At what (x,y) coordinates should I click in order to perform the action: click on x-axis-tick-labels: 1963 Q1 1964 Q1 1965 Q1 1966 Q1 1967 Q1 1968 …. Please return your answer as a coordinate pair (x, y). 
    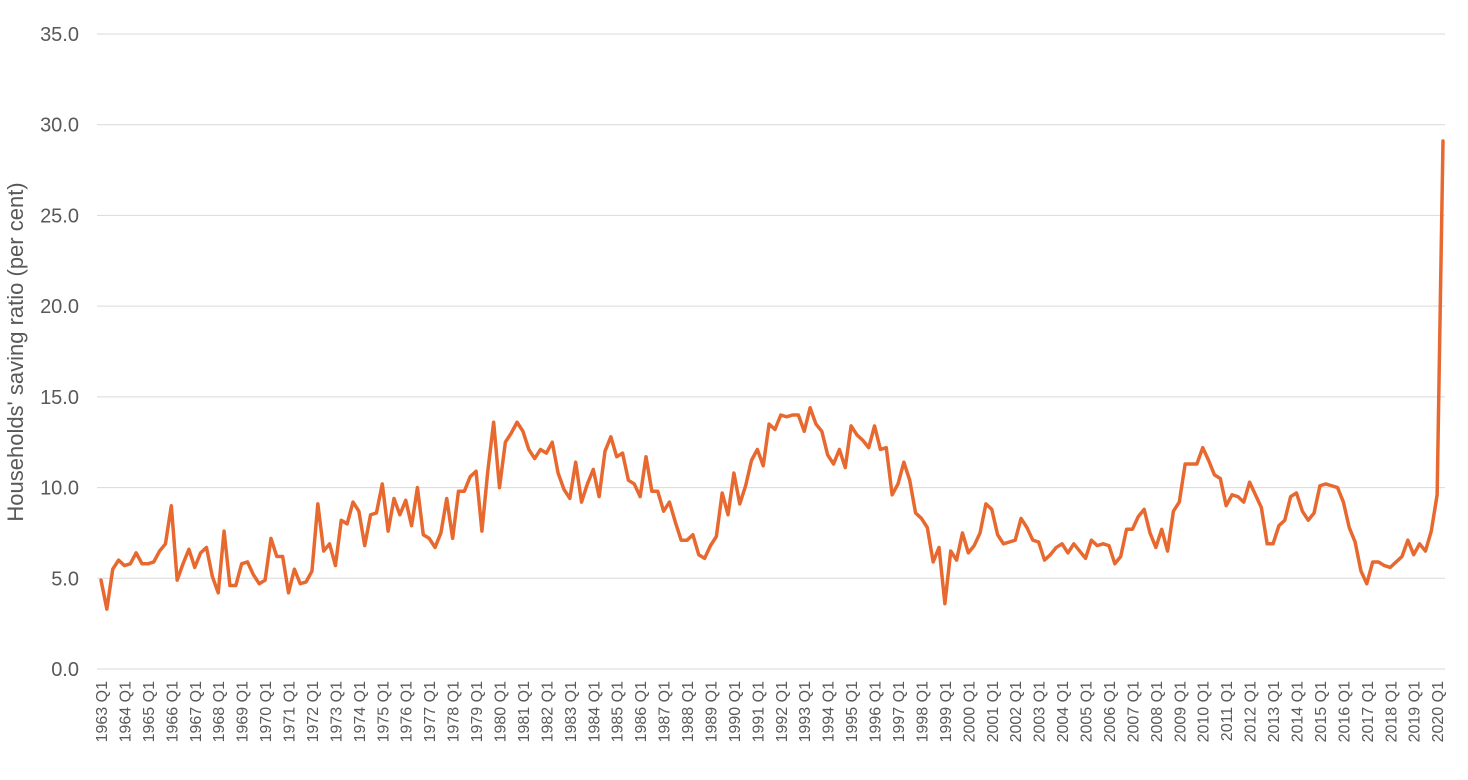
    Looking at the image, I should click on (770, 711).